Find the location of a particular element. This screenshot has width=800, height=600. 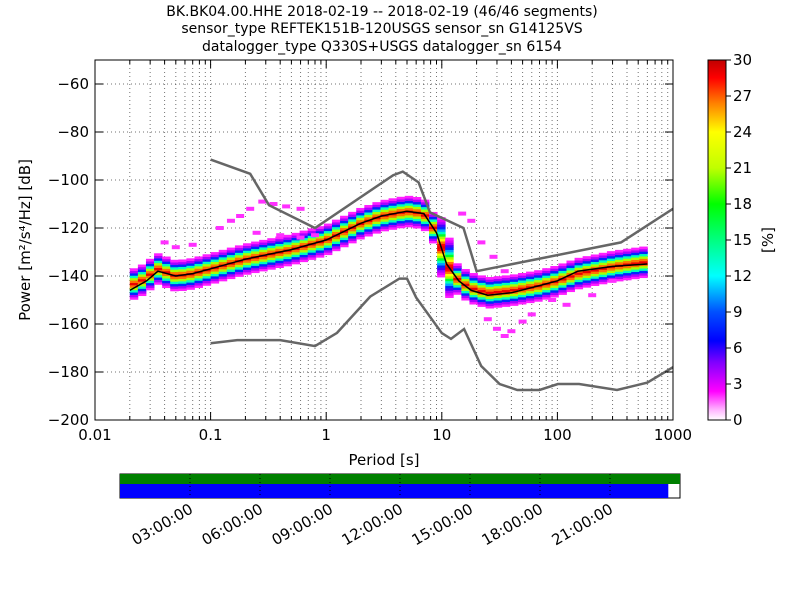

y-tick-label: −140 is located at coordinates (68, 276).